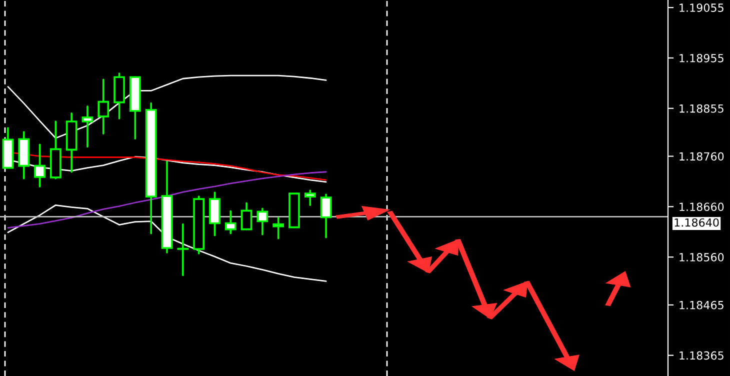 Image resolution: width=730 pixels, height=376 pixels. I want to click on y-tick-label: 1.18855, so click(702, 108).